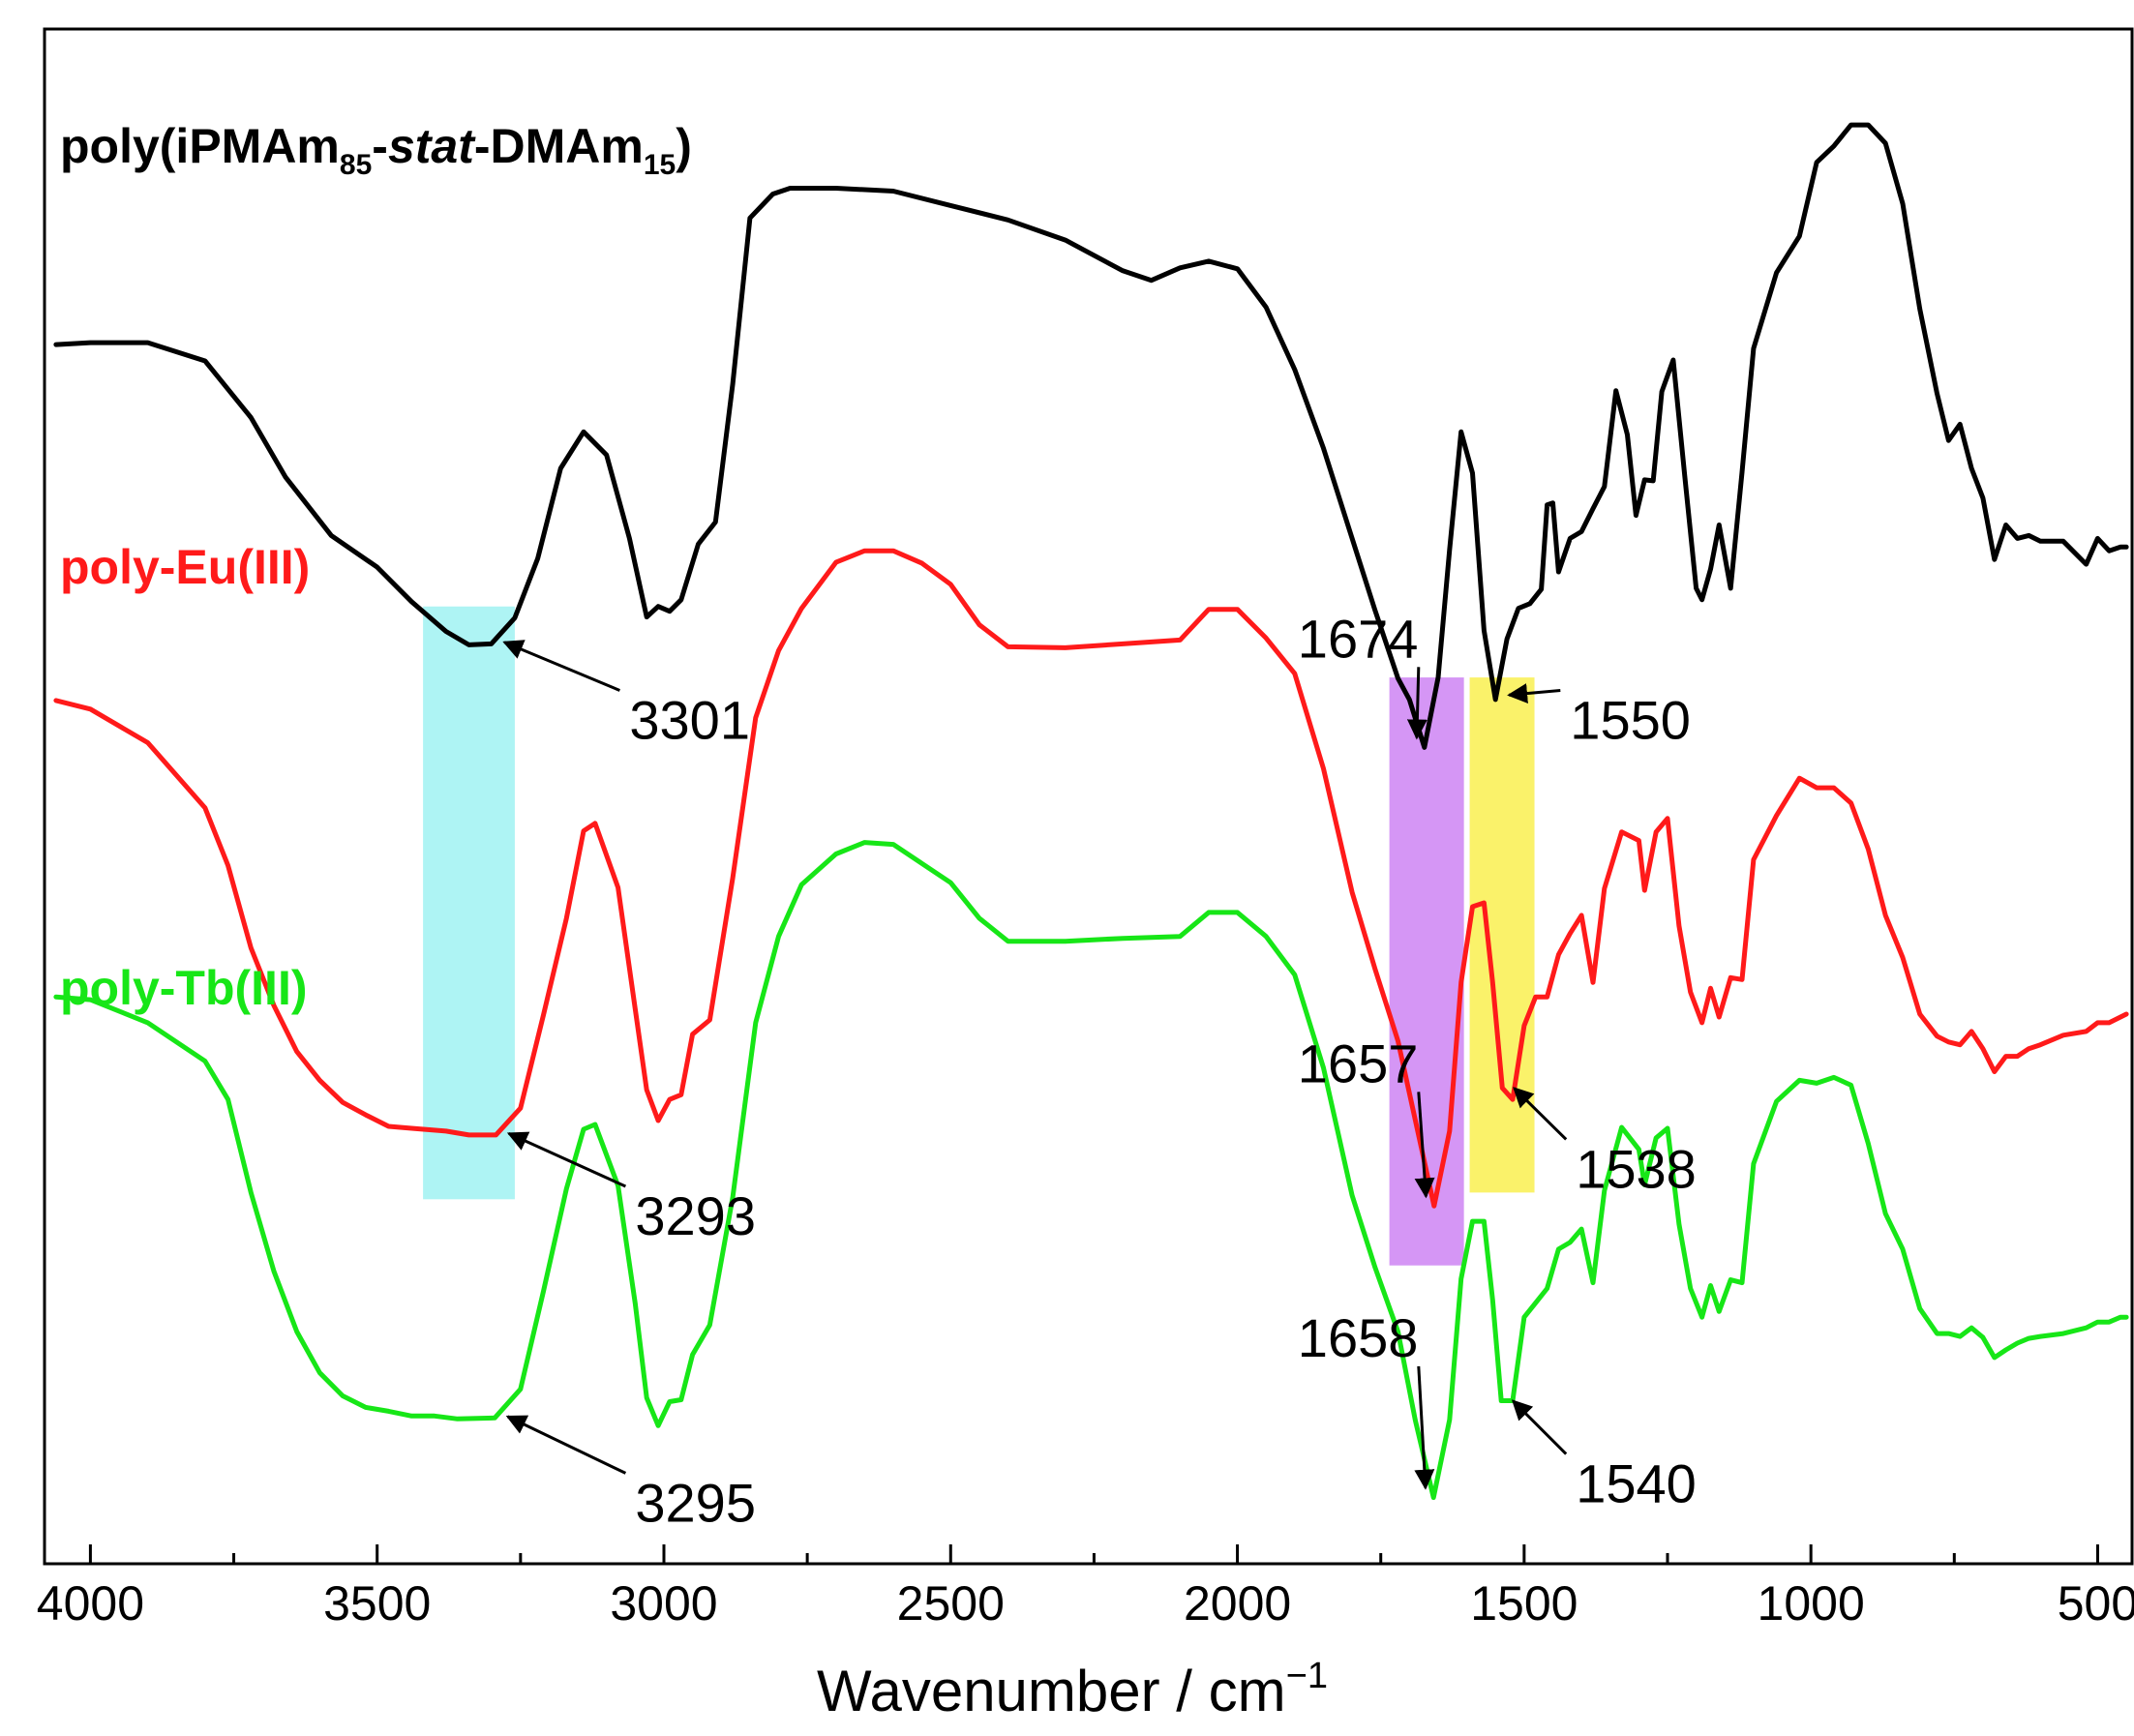 The image size is (2134, 1736). What do you see at coordinates (684, 146) in the screenshot?
I see `series-label-part: )` at bounding box center [684, 146].